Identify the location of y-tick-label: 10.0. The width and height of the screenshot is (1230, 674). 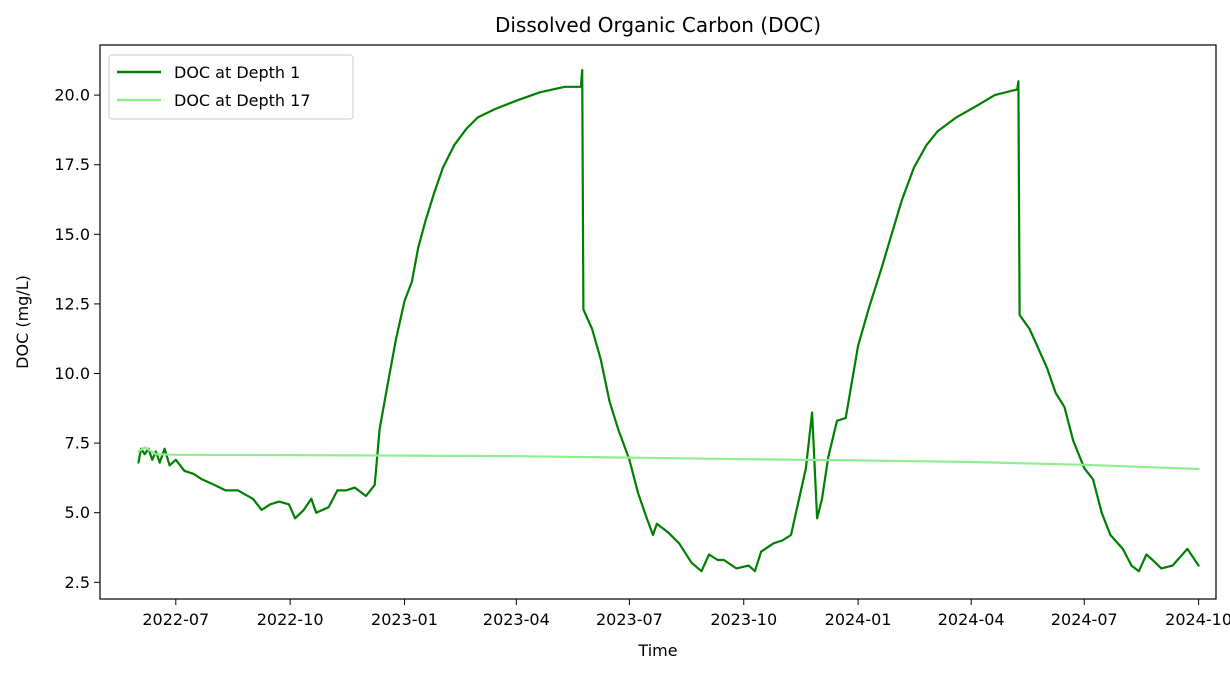
(72, 373).